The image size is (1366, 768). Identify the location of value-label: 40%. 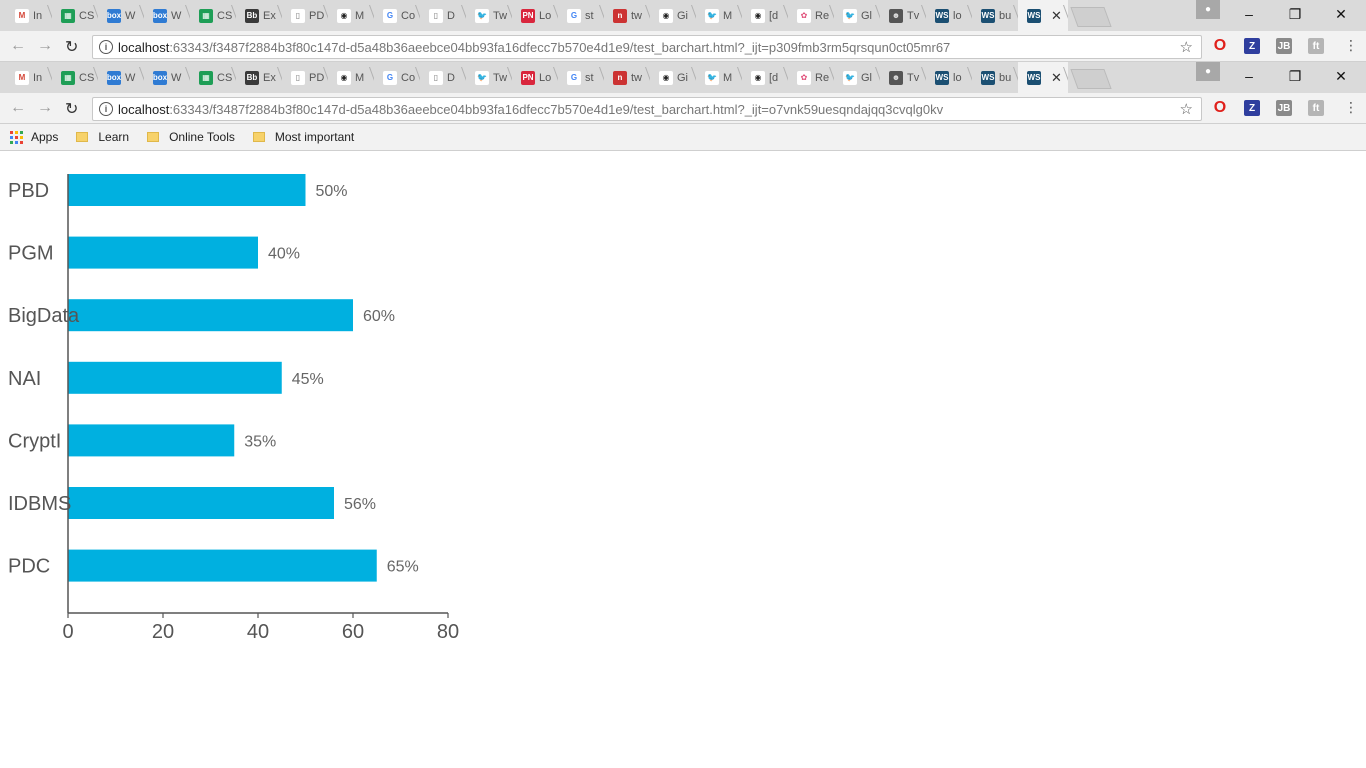
(284, 254).